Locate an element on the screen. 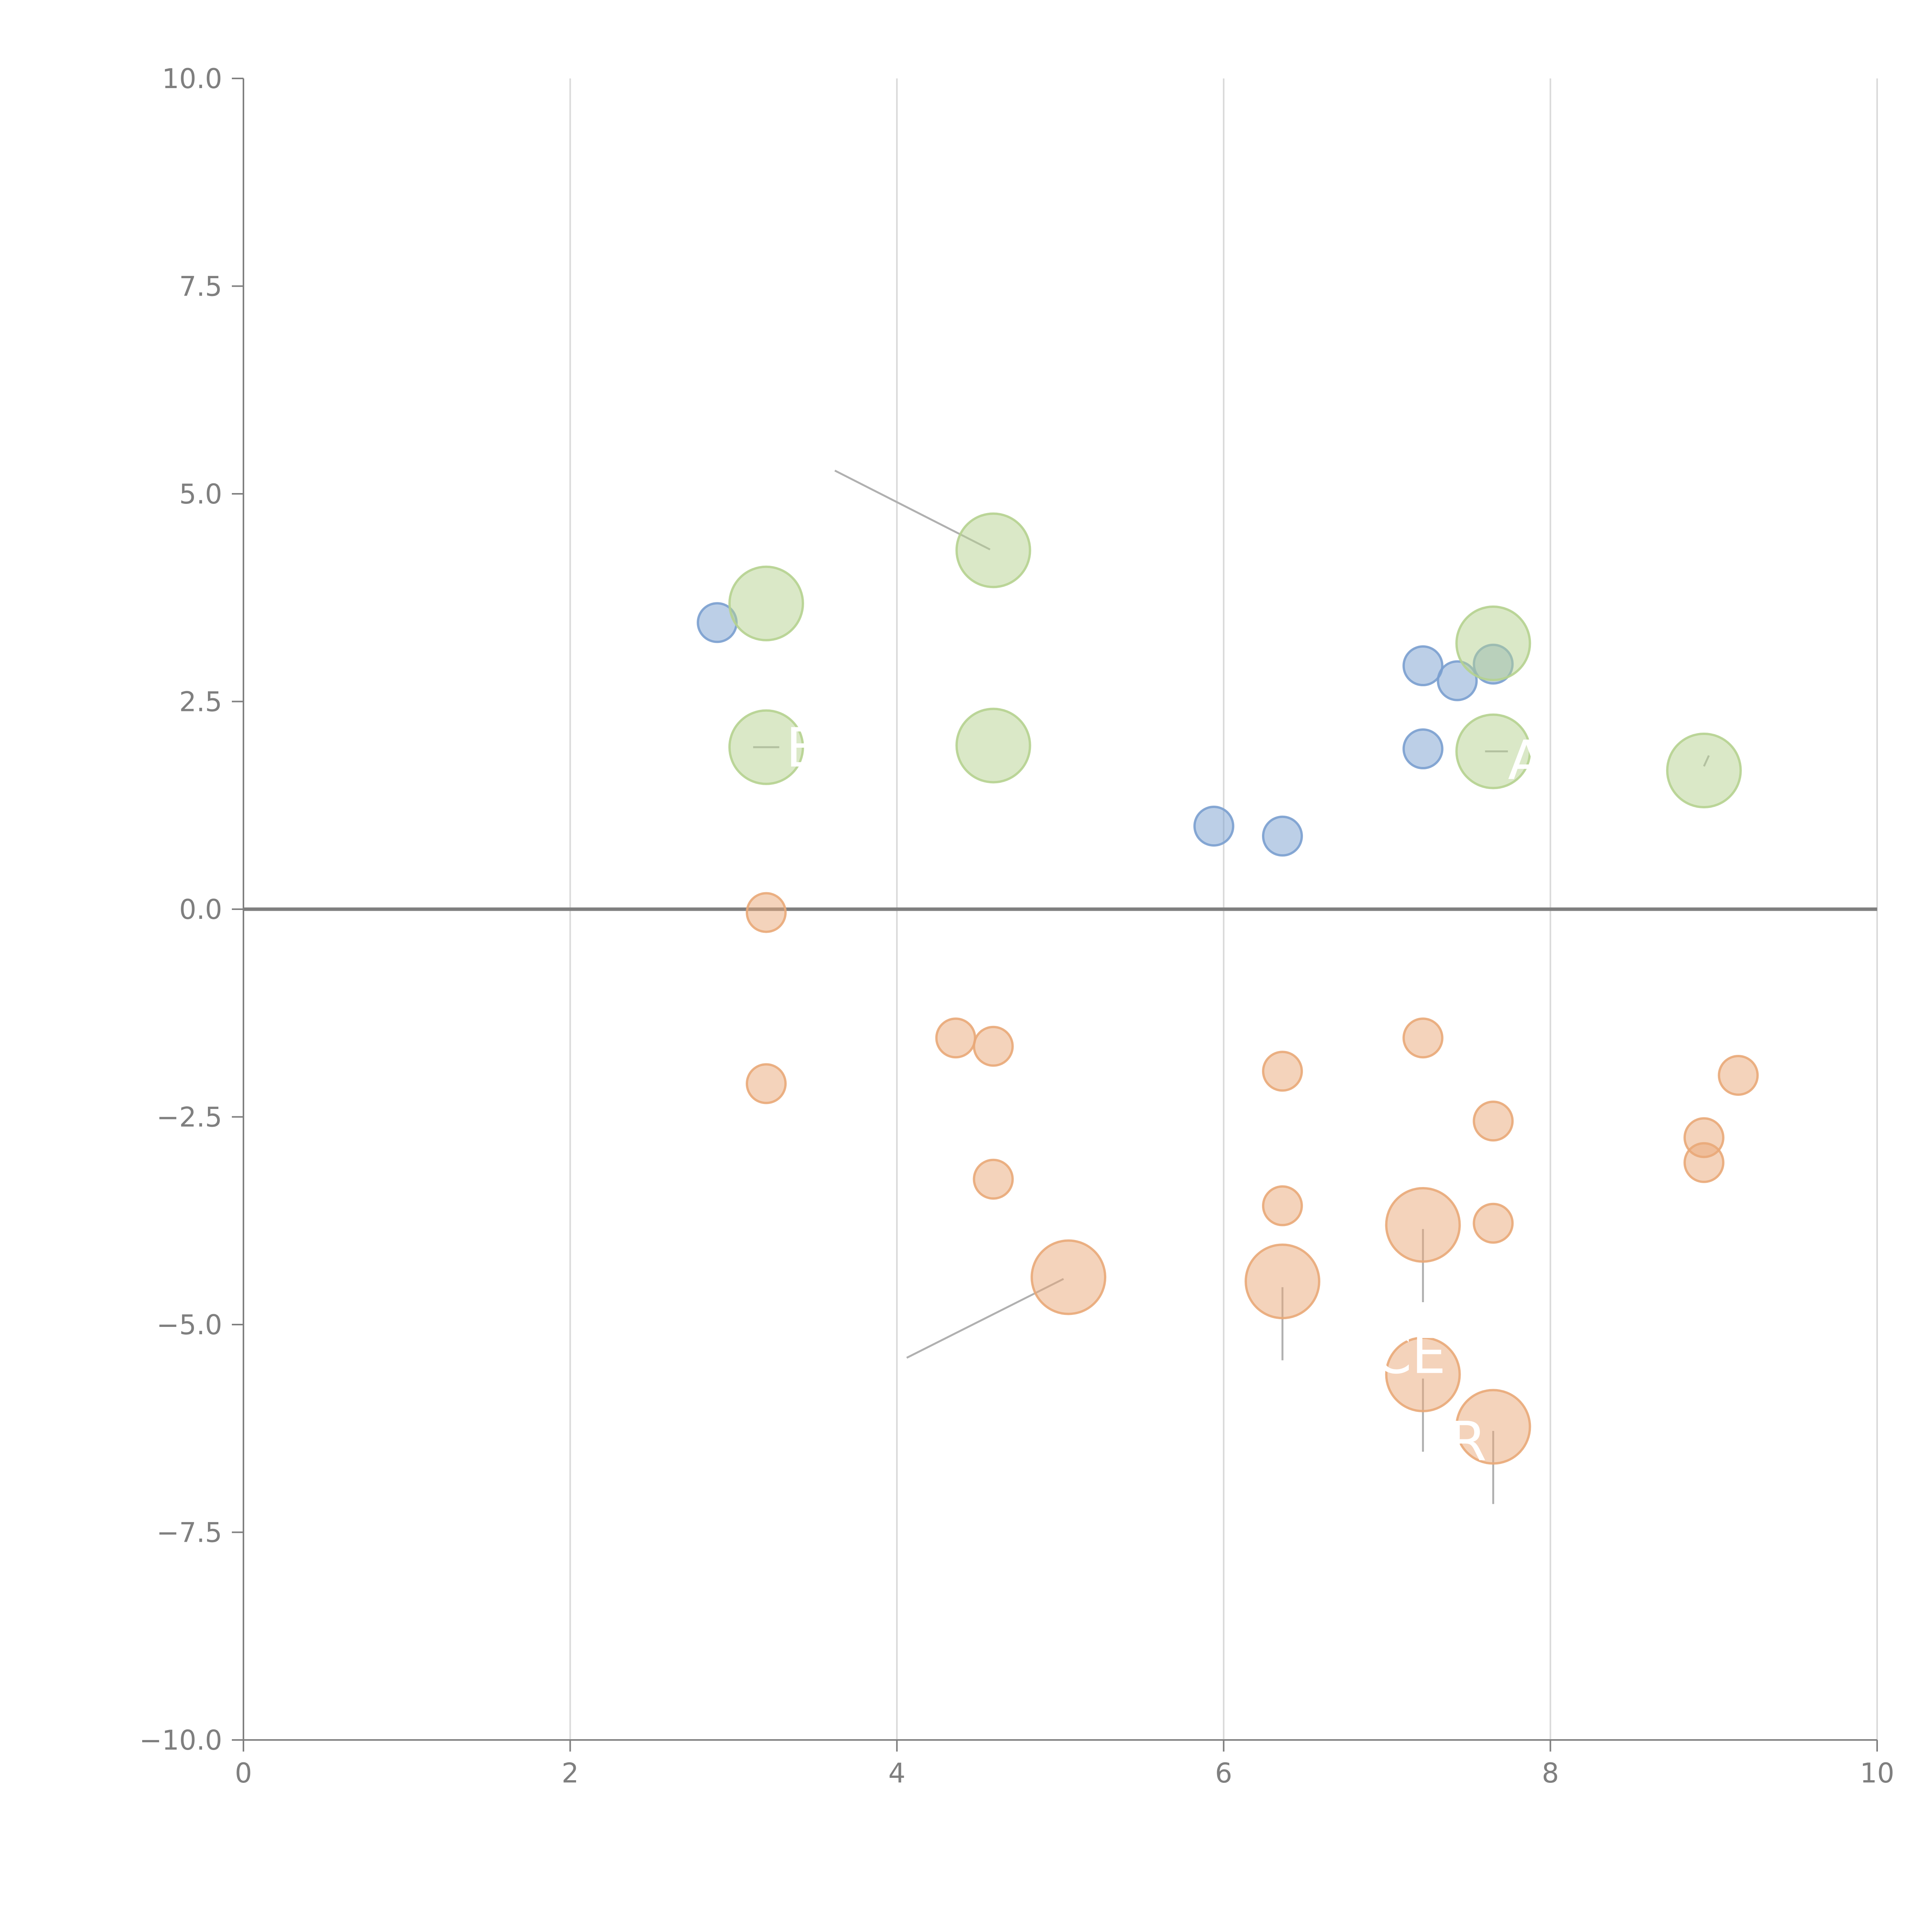 This screenshot has height=1932, width=1932. x-tick-label: 6 is located at coordinates (1224, 1773).